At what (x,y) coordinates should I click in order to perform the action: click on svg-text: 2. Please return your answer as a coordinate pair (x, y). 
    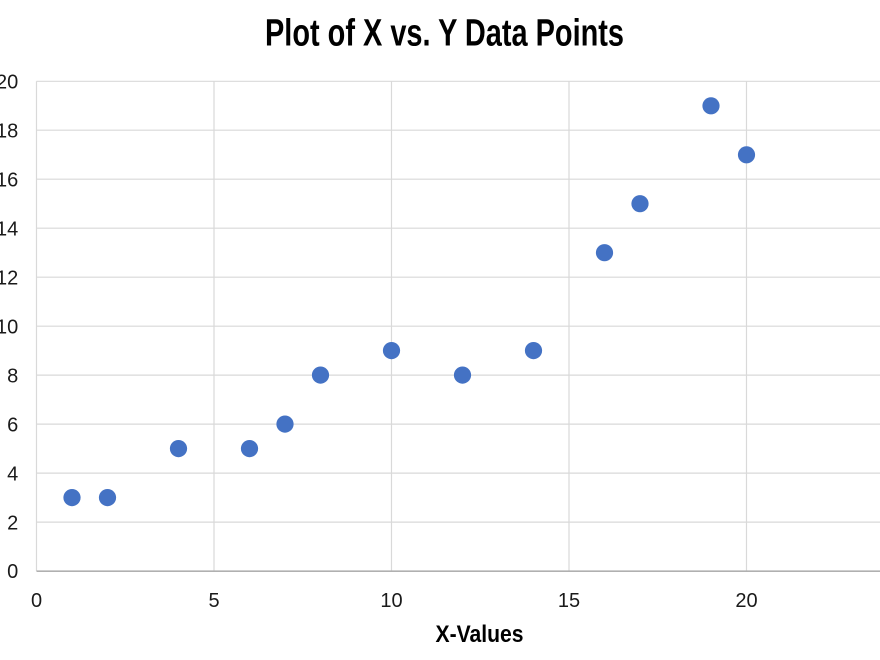
    Looking at the image, I should click on (12, 523).